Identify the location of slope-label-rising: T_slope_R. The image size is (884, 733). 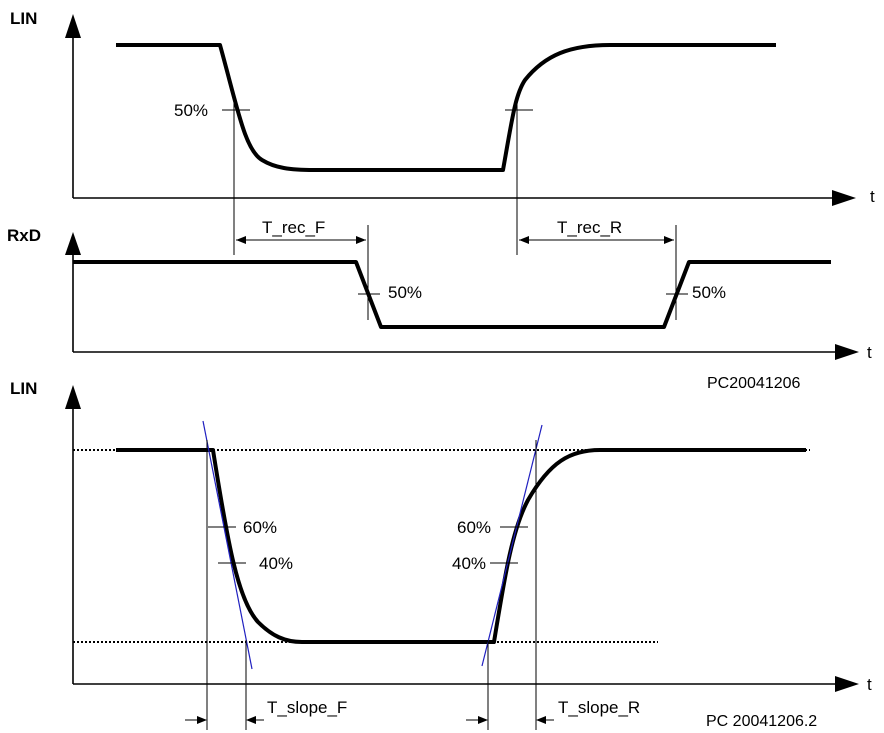
(599, 707).